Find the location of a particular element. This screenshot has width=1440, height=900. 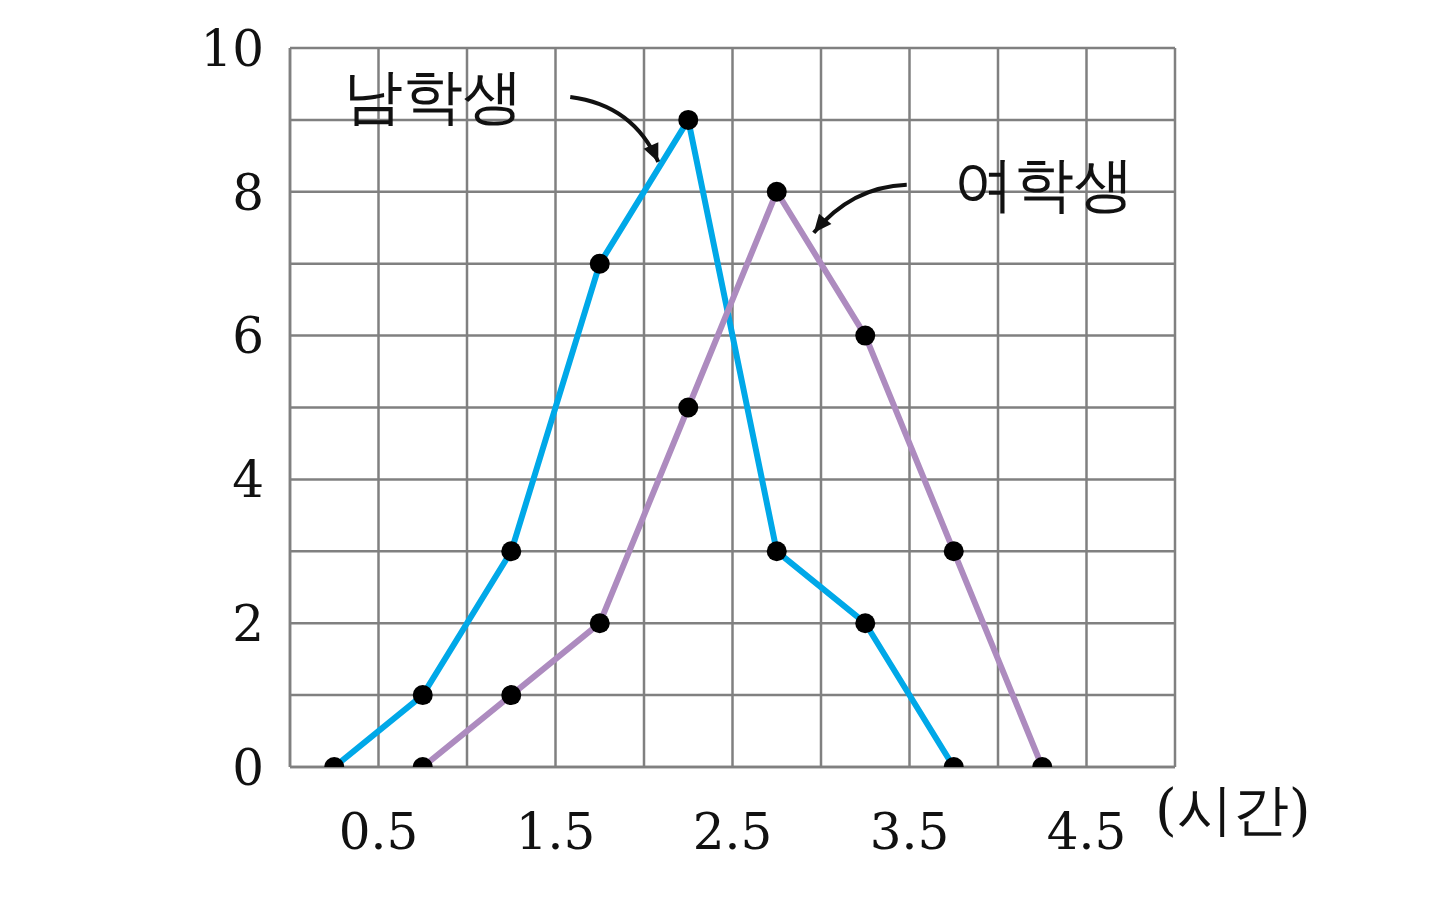

y-tick-label: 6 is located at coordinates (248, 336).